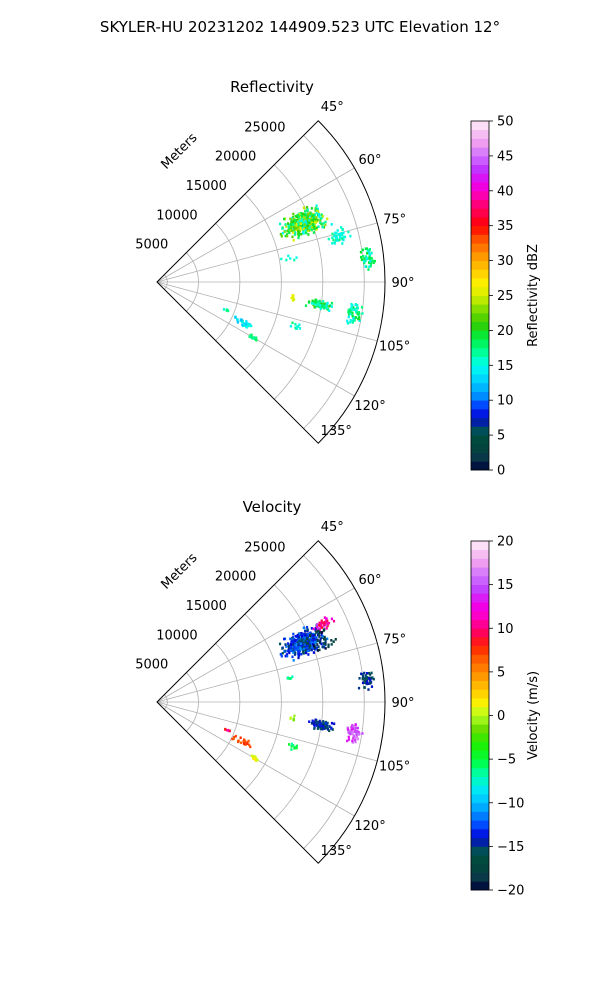  Describe the element at coordinates (510, 847) in the screenshot. I see `colorbar-tick-label: −15` at that location.